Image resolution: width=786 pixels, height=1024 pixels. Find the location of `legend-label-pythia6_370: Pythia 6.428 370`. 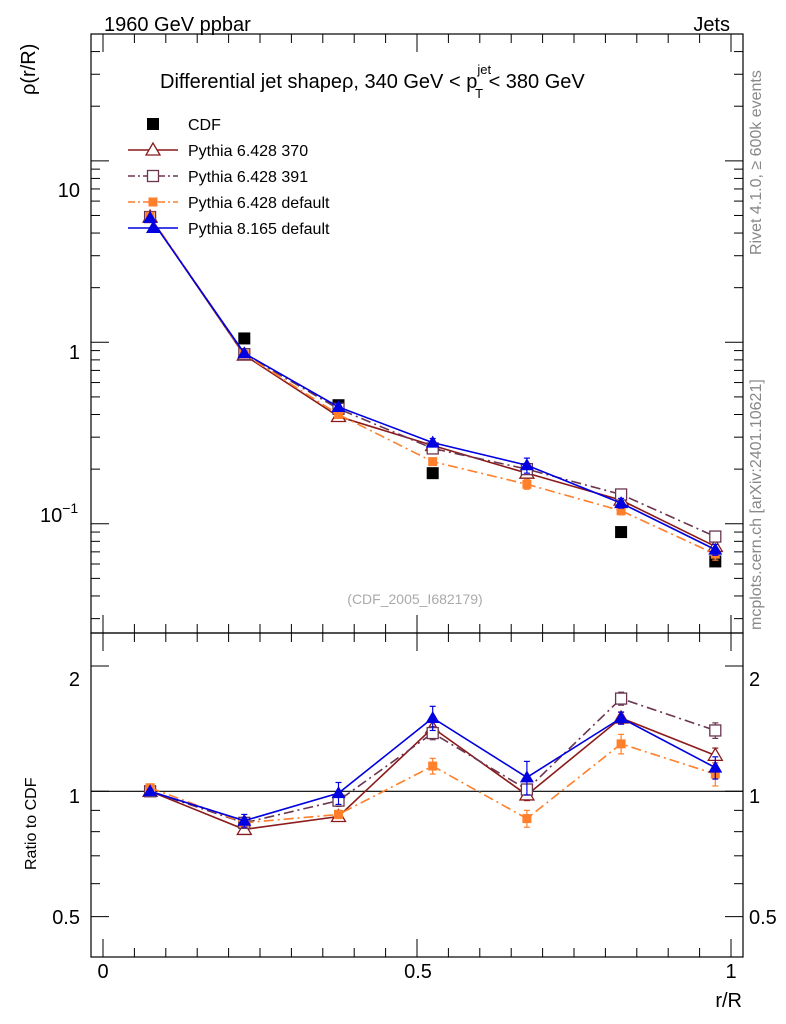

legend-label-pythia6_370: Pythia 6.428 370 is located at coordinates (248, 151).